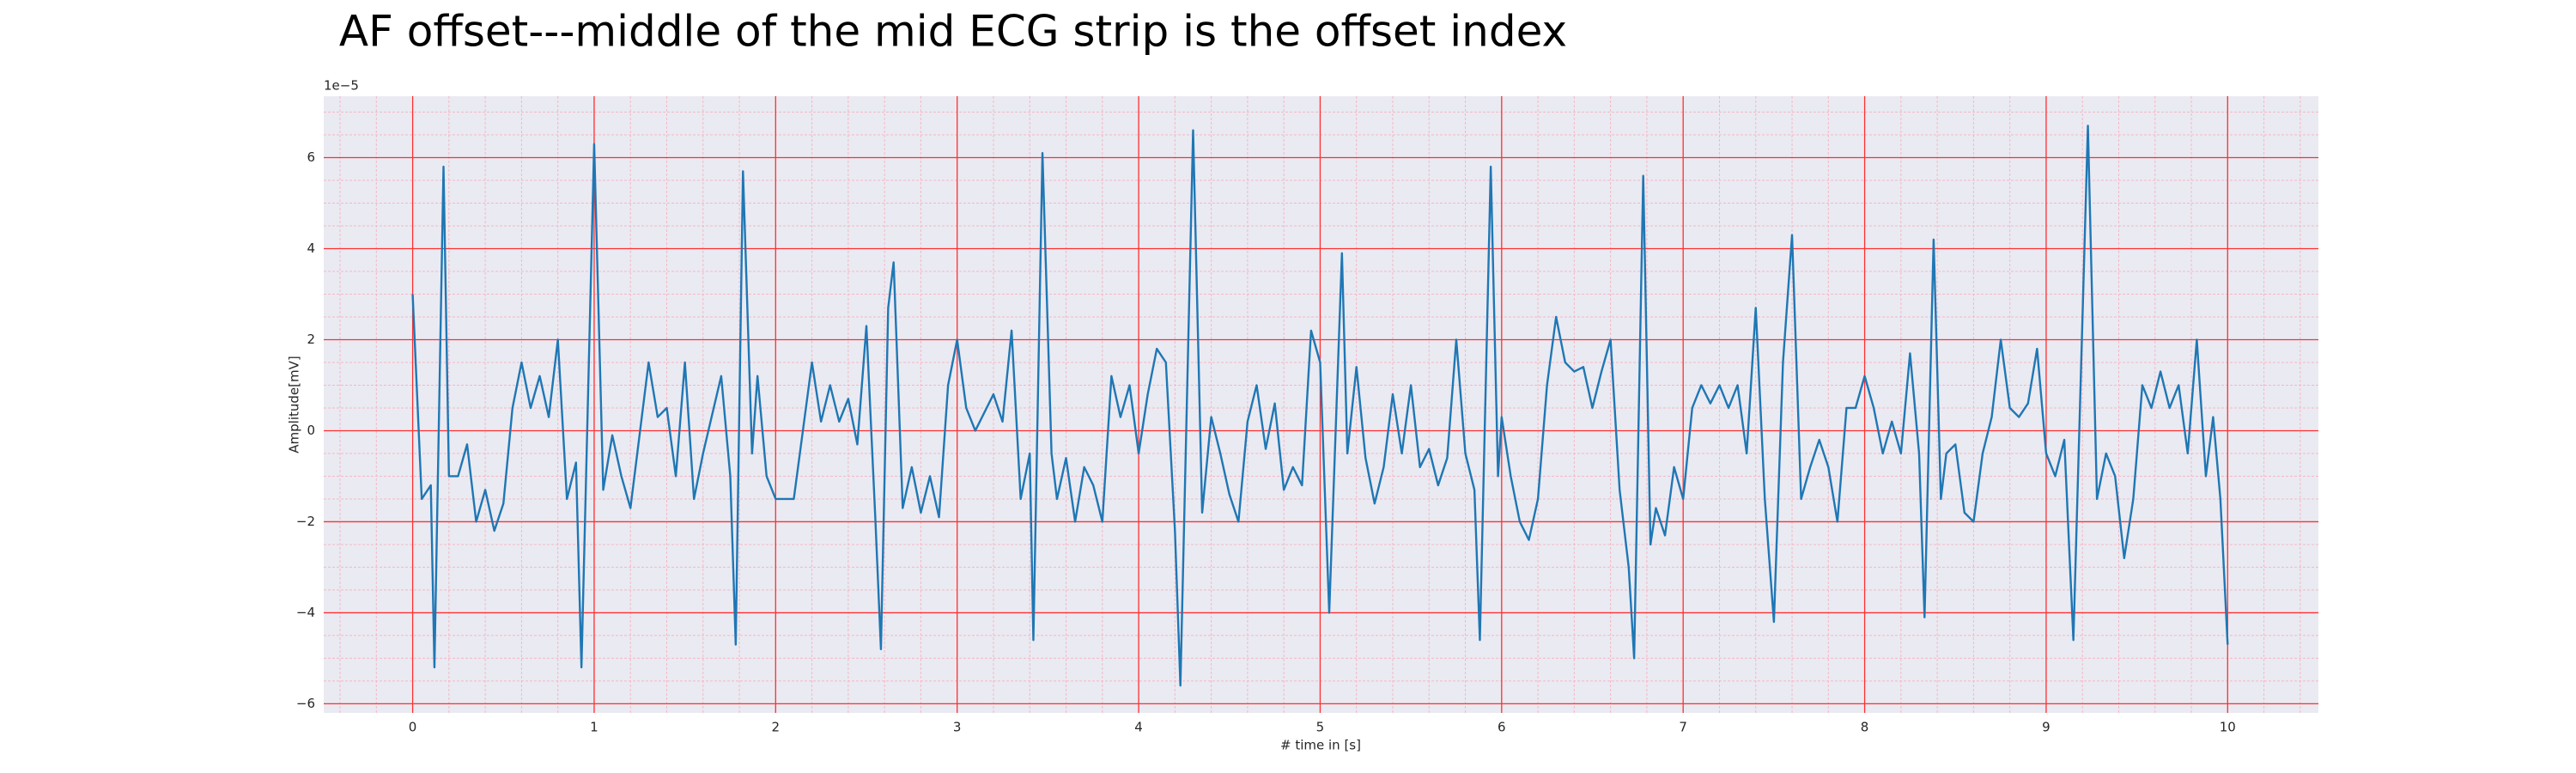 This screenshot has width=2576, height=773. Describe the element at coordinates (777, 727) in the screenshot. I see `x-tick-label: 2` at that location.